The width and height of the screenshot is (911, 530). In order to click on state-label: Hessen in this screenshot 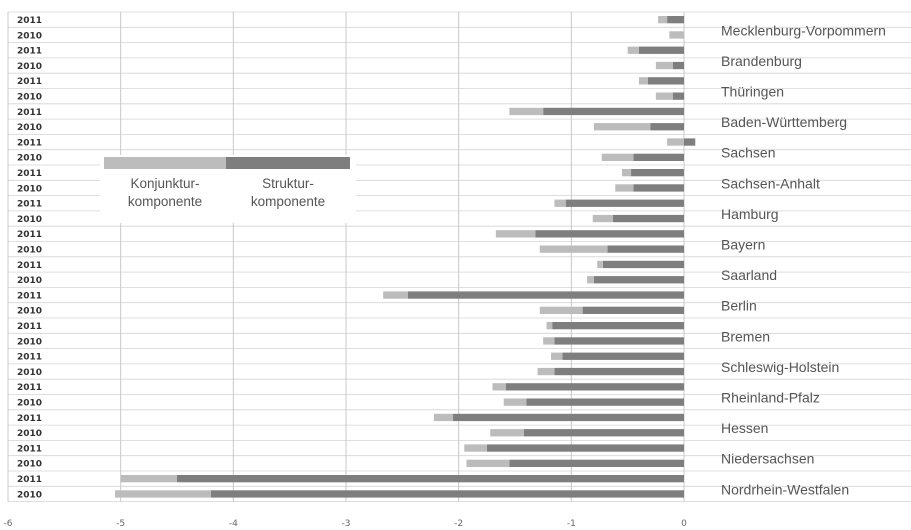, I will do `click(744, 428)`.